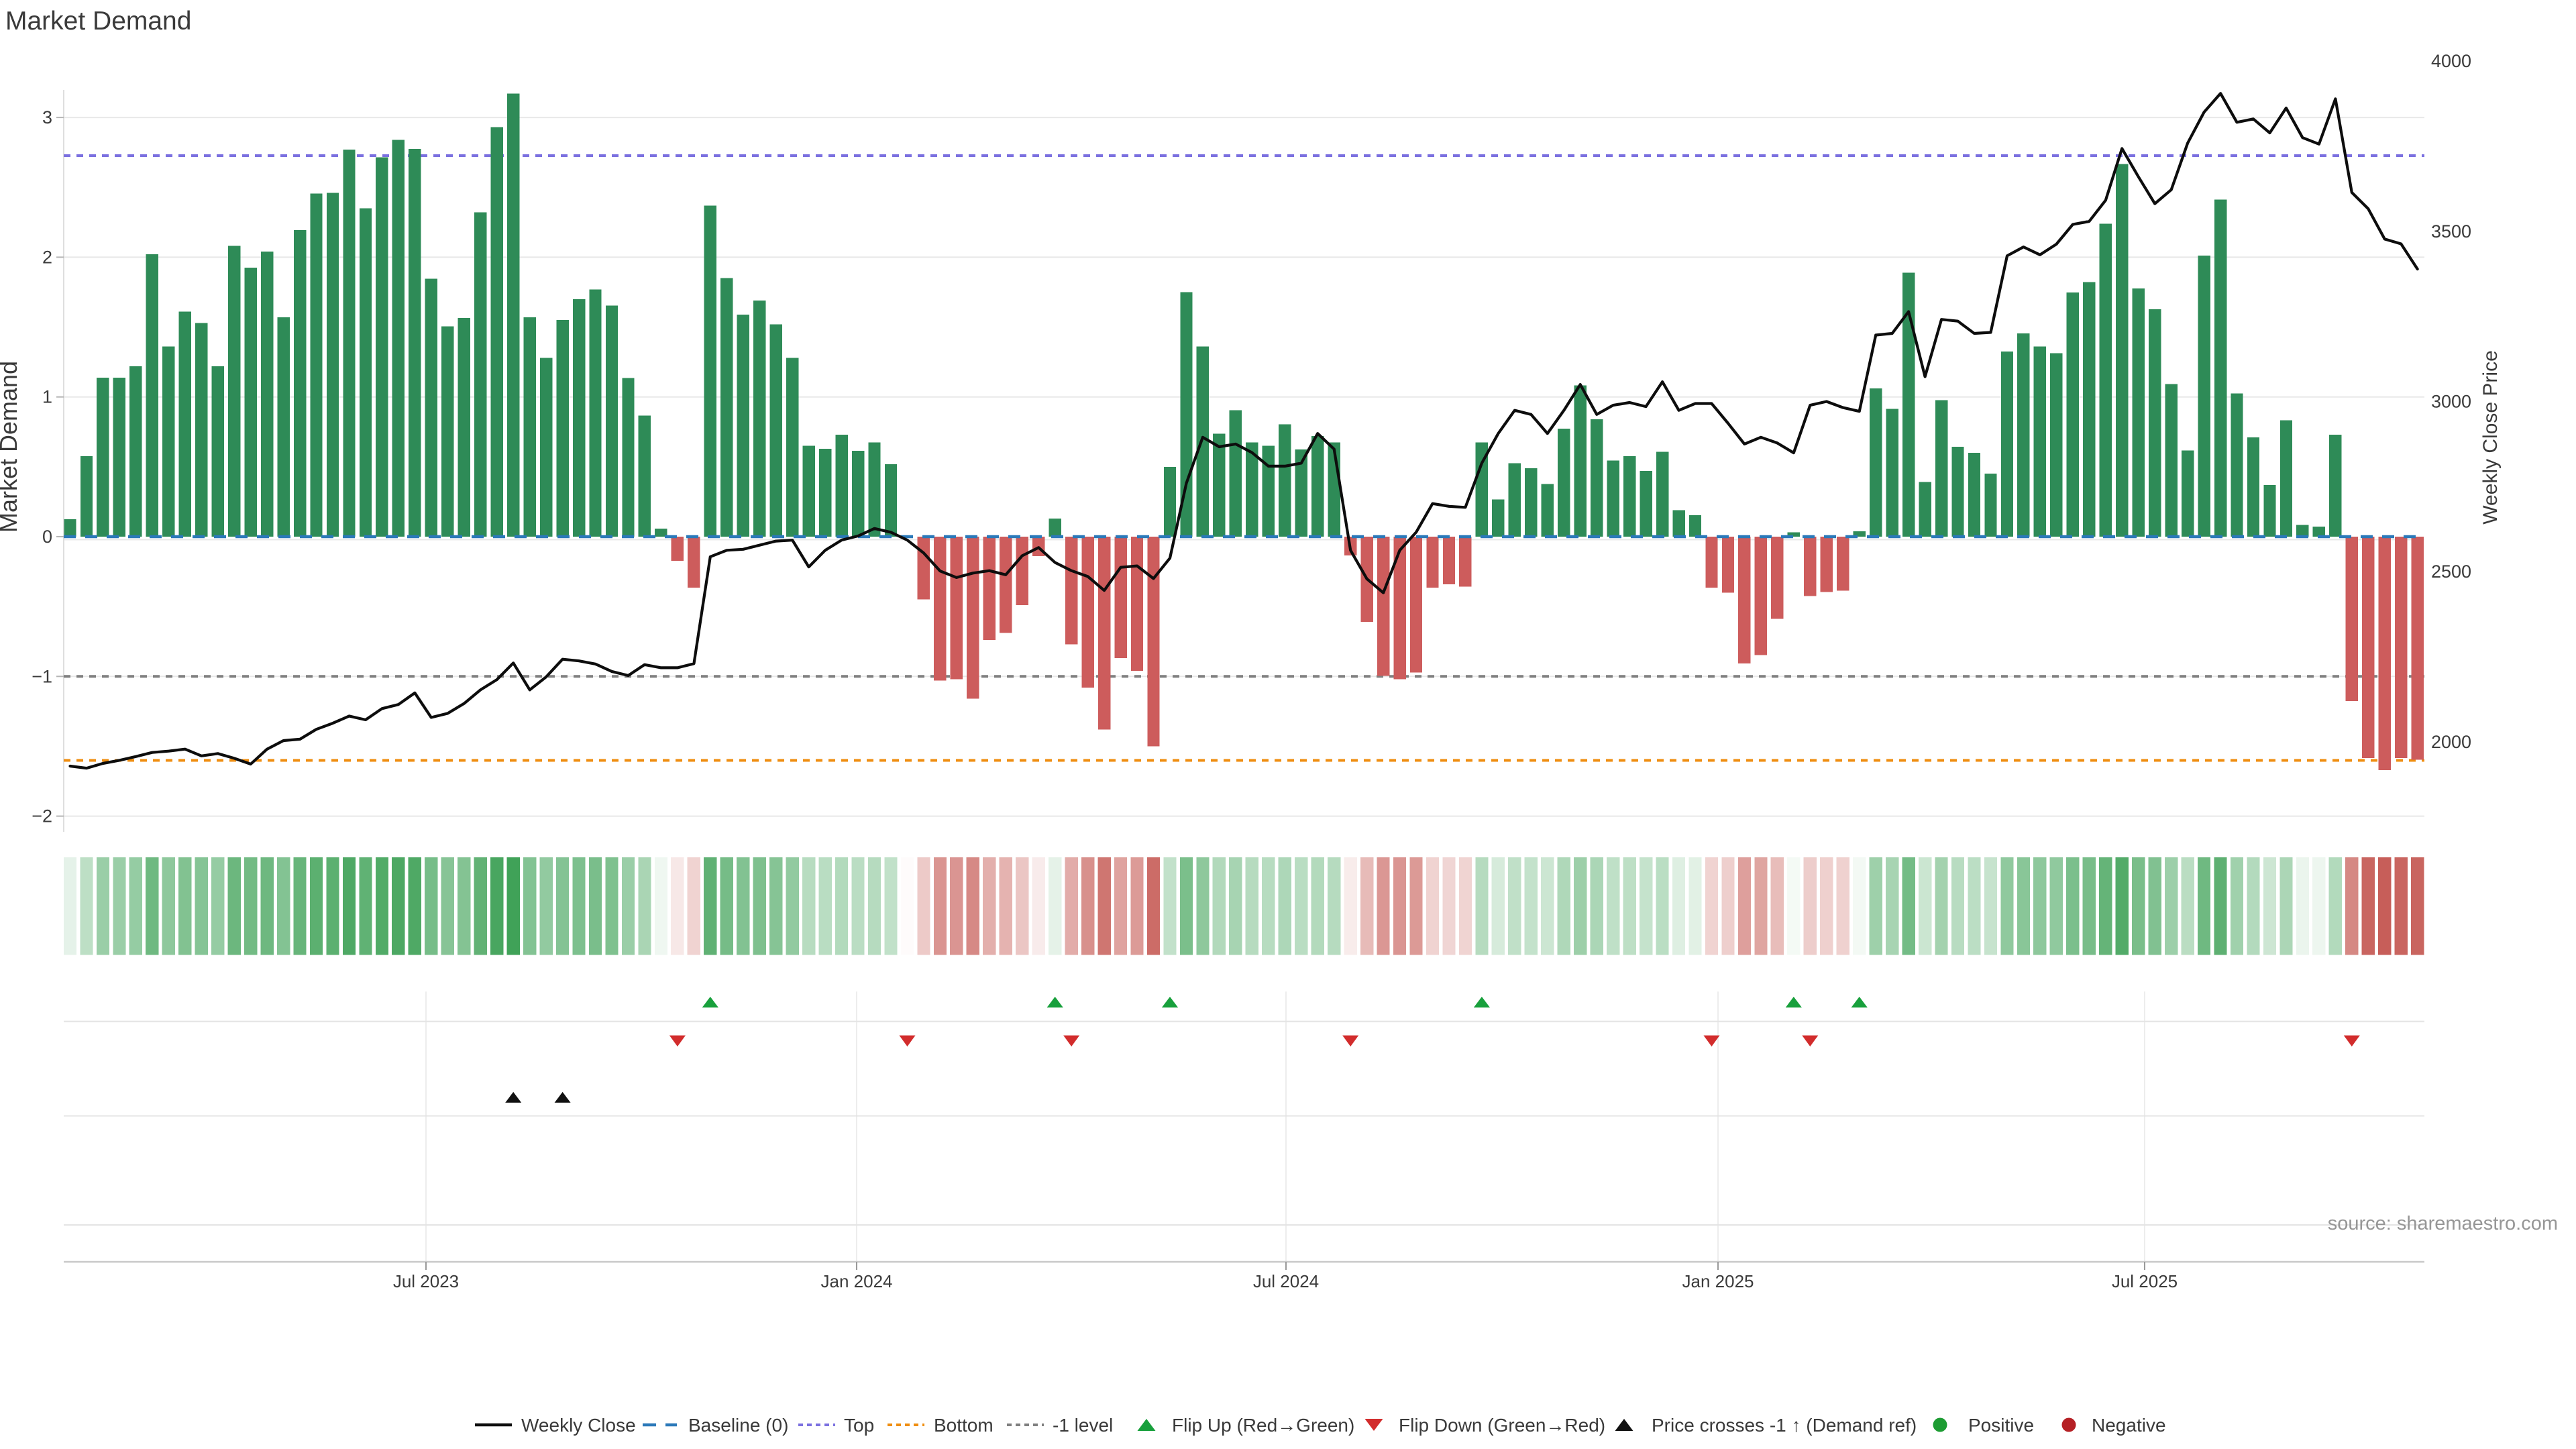  I want to click on svg-text:Price crosses -1 ↑ (Demand ref: Price crosses -1 ↑ (Demand ref), so click(1784, 1425).